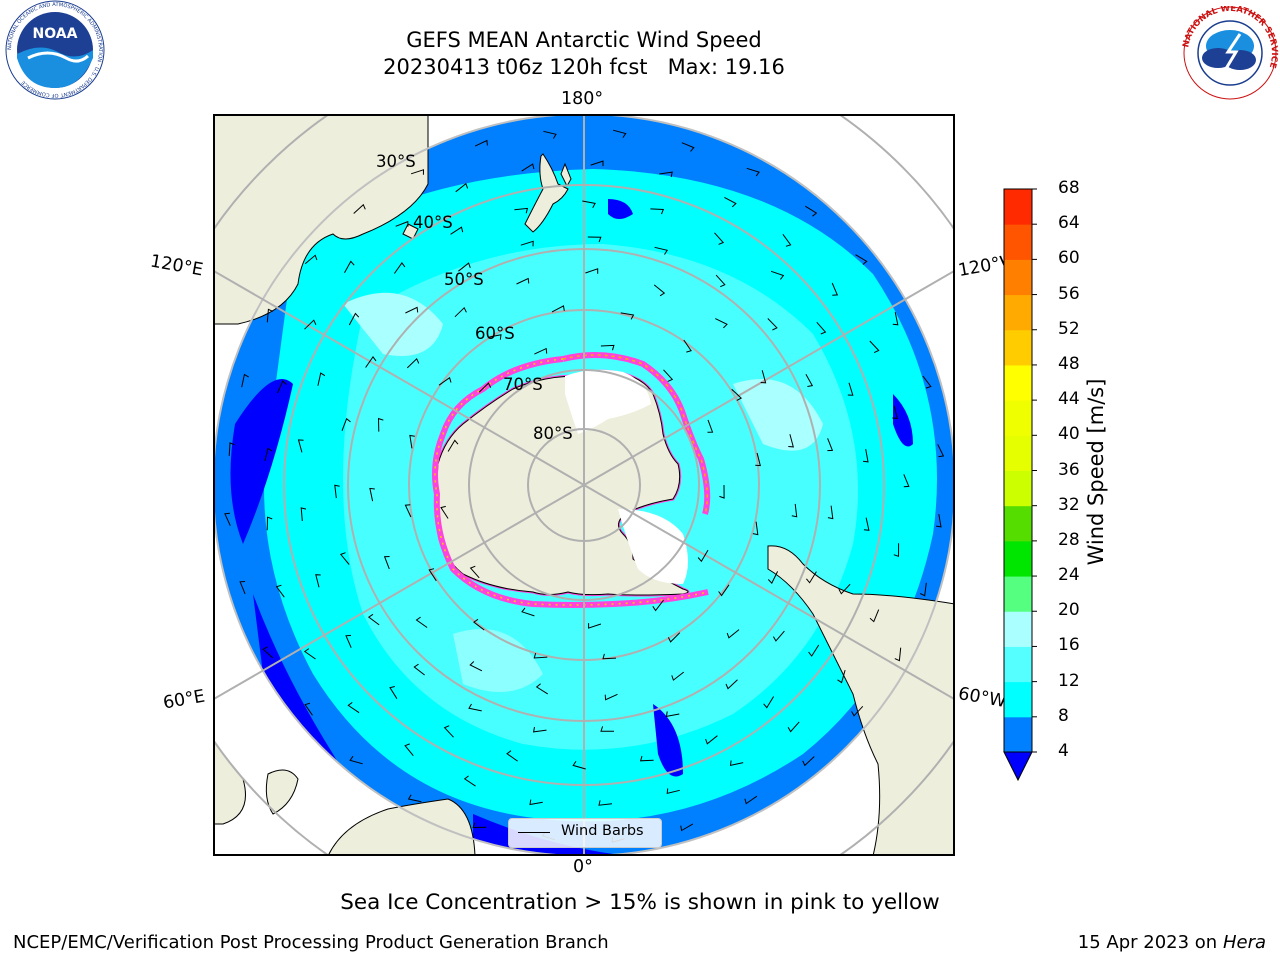 The image size is (1280, 960). What do you see at coordinates (1034, 470) in the screenshot?
I see `colorbar-ticks` at bounding box center [1034, 470].